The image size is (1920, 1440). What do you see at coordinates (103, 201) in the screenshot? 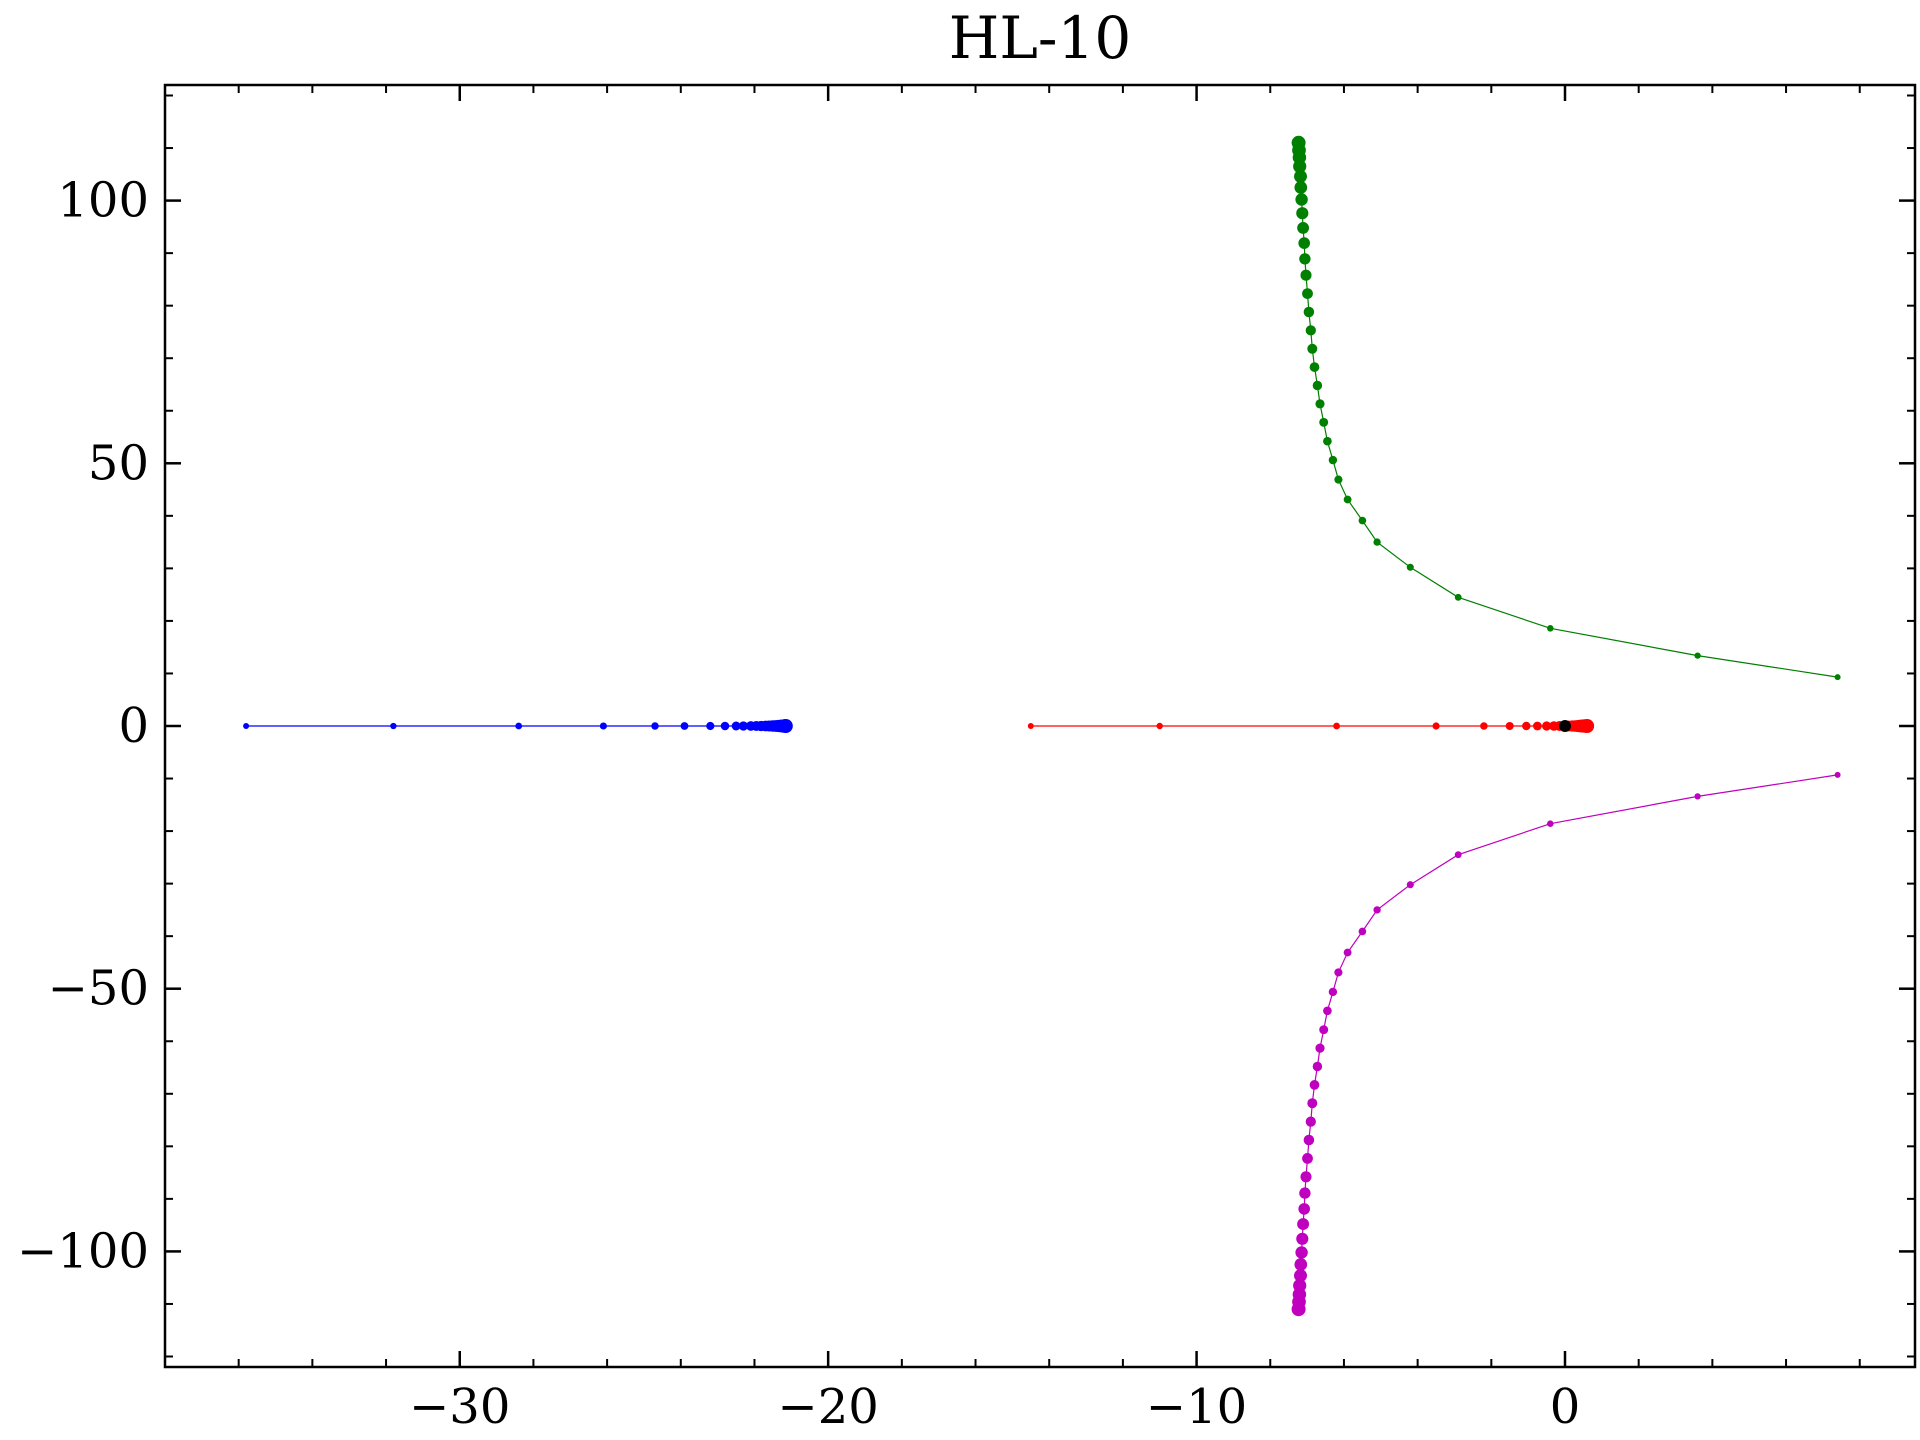
I see `y-tick-label: 100` at bounding box center [103, 201].